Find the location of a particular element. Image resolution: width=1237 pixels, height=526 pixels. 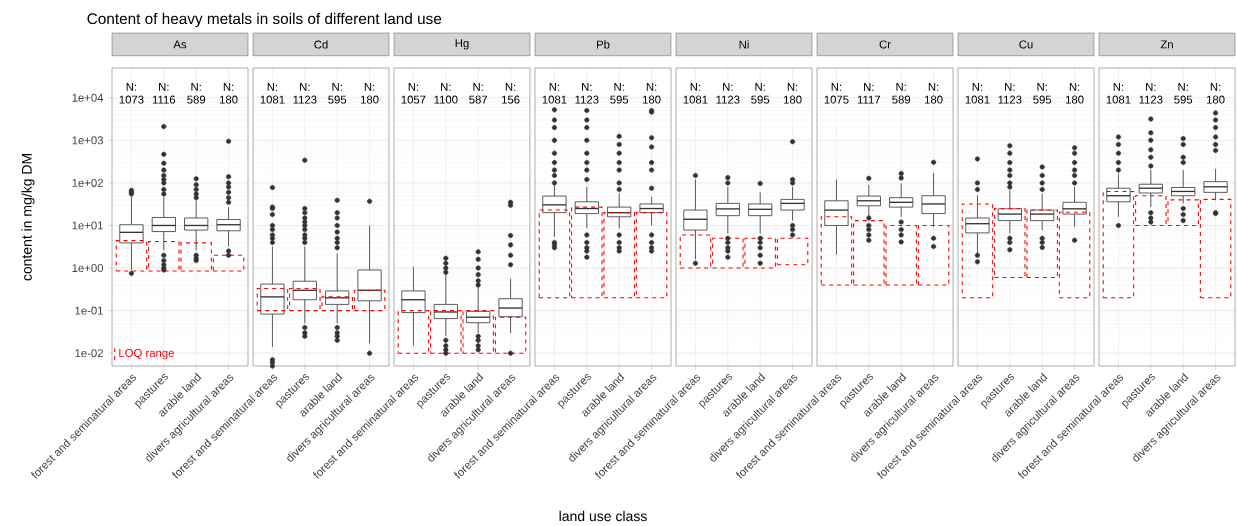

legend-label: LOQ range is located at coordinates (146, 354).